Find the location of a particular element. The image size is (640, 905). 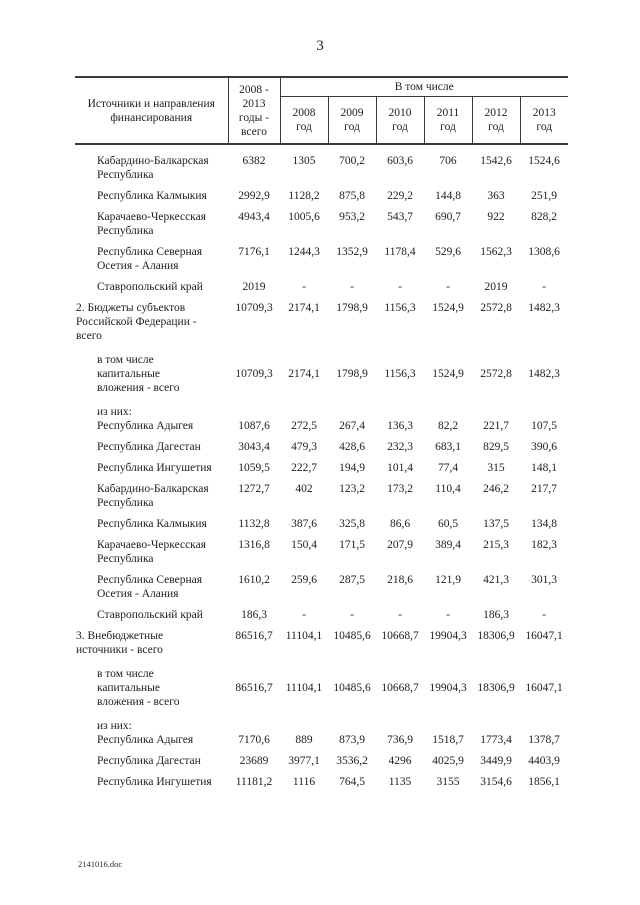

cell-value: 4025,9 is located at coordinates (448, 761).